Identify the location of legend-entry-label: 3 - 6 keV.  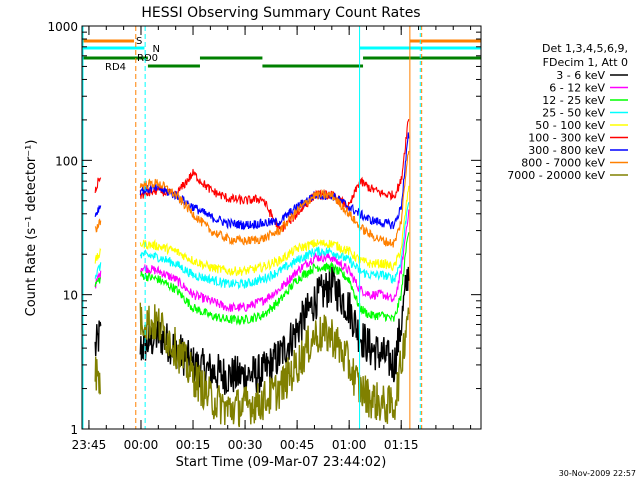
(580, 75).